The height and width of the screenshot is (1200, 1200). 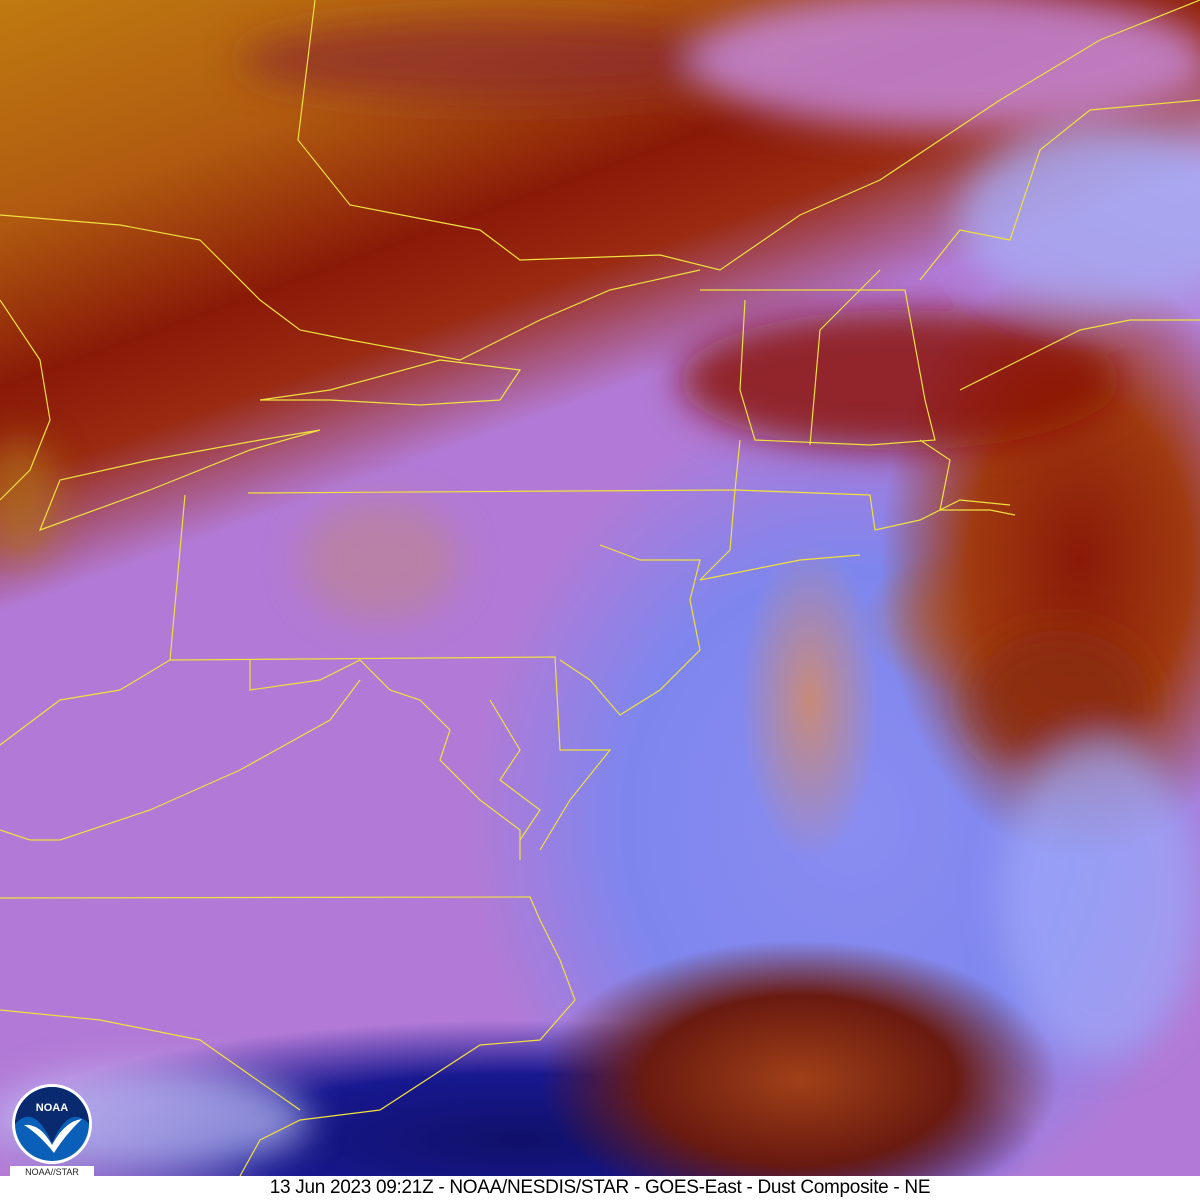 What do you see at coordinates (52, 1171) in the screenshot?
I see `svg-text: NOAA//STAR` at bounding box center [52, 1171].